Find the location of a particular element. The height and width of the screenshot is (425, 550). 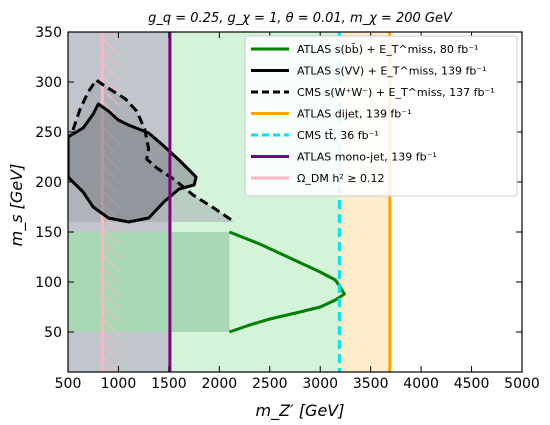

svv-exclusion-fill is located at coordinates (132, 163).